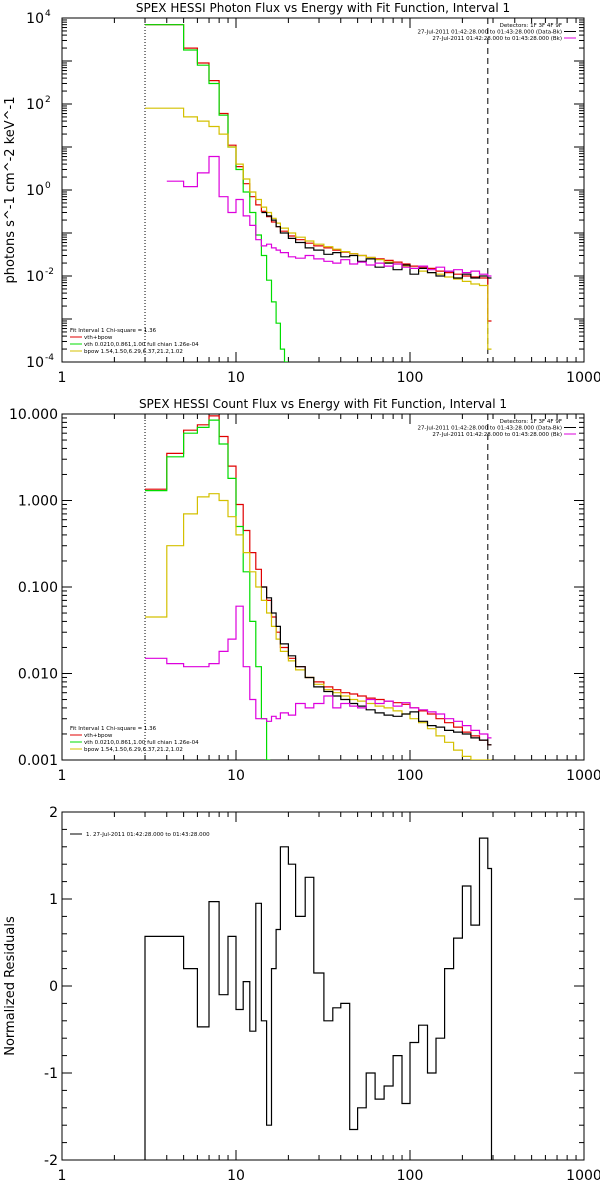 The width and height of the screenshot is (600, 1200). I want to click on y-tick-label: 1.000, so click(38, 502).